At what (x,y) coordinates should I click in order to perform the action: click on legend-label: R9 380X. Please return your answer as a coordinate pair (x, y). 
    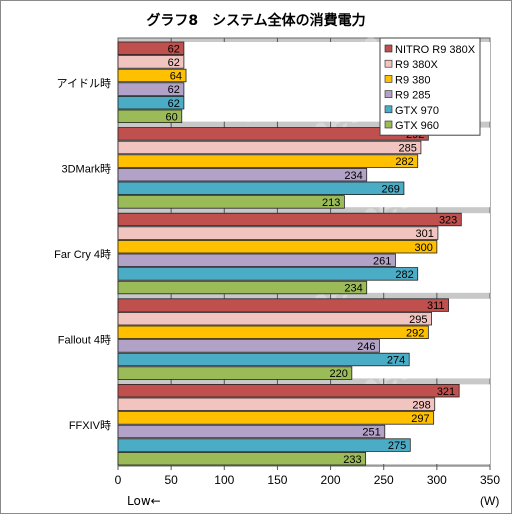
    Looking at the image, I should click on (416, 65).